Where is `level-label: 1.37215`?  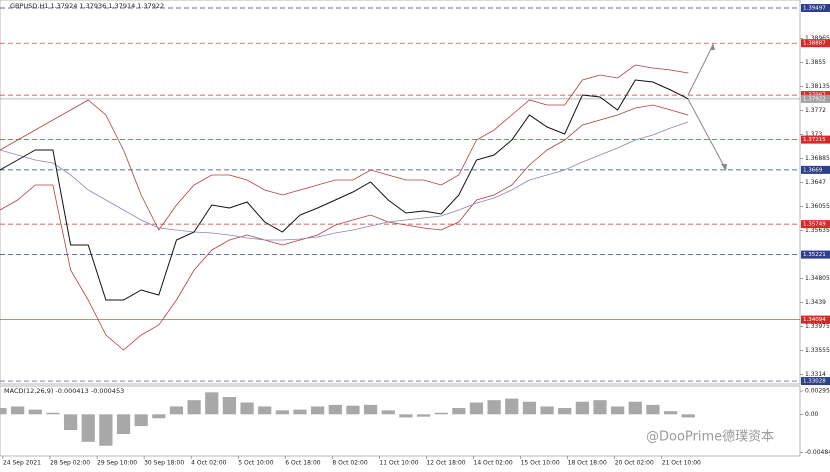
level-label: 1.37215 is located at coordinates (814, 140).